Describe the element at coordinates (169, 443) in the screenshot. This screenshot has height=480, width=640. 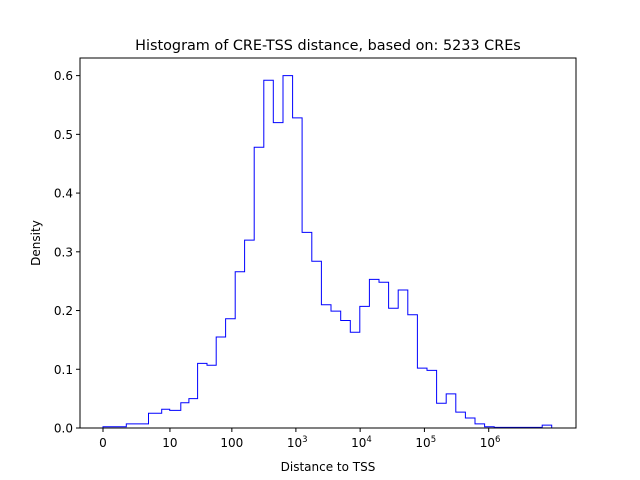
I see `x-tick-label: 10` at that location.